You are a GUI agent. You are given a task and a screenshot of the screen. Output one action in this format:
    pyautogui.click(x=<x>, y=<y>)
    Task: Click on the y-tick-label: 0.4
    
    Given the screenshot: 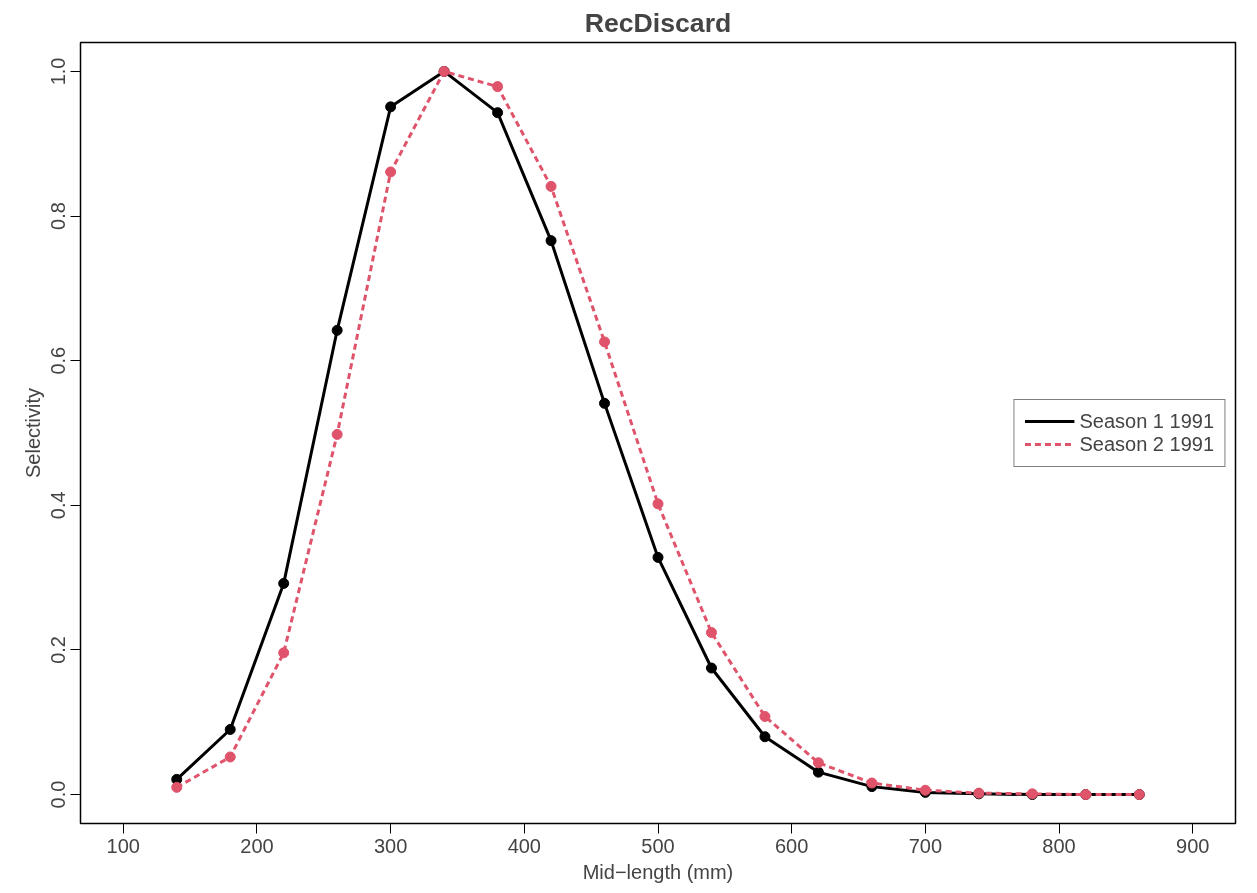 What is the action you would take?
    pyautogui.click(x=58, y=505)
    